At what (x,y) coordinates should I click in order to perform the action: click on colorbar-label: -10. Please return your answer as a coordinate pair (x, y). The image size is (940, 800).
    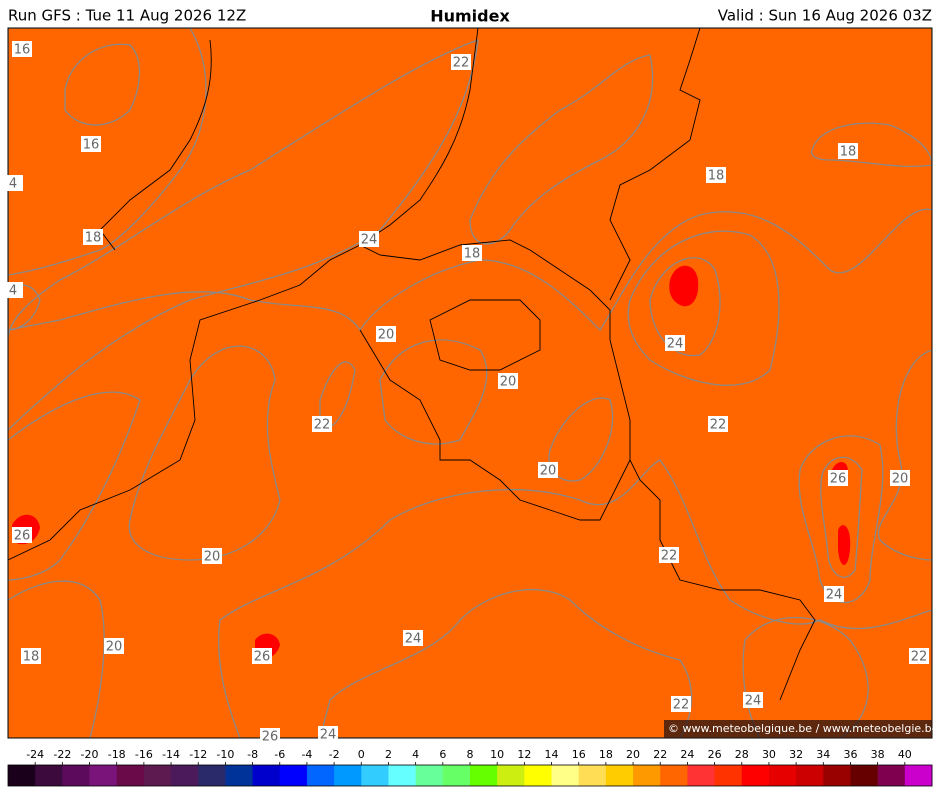
    Looking at the image, I should click on (225, 754).